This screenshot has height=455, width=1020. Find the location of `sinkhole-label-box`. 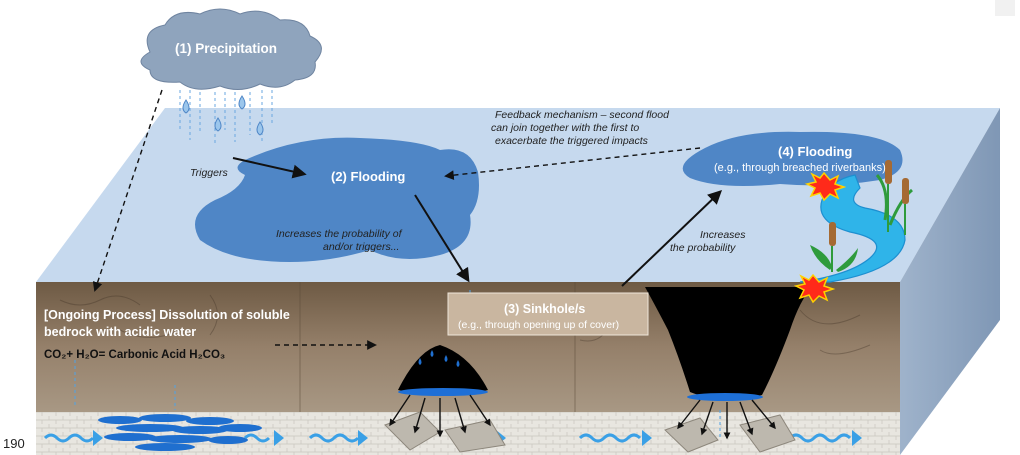

sinkhole-label-box is located at coordinates (548, 314).